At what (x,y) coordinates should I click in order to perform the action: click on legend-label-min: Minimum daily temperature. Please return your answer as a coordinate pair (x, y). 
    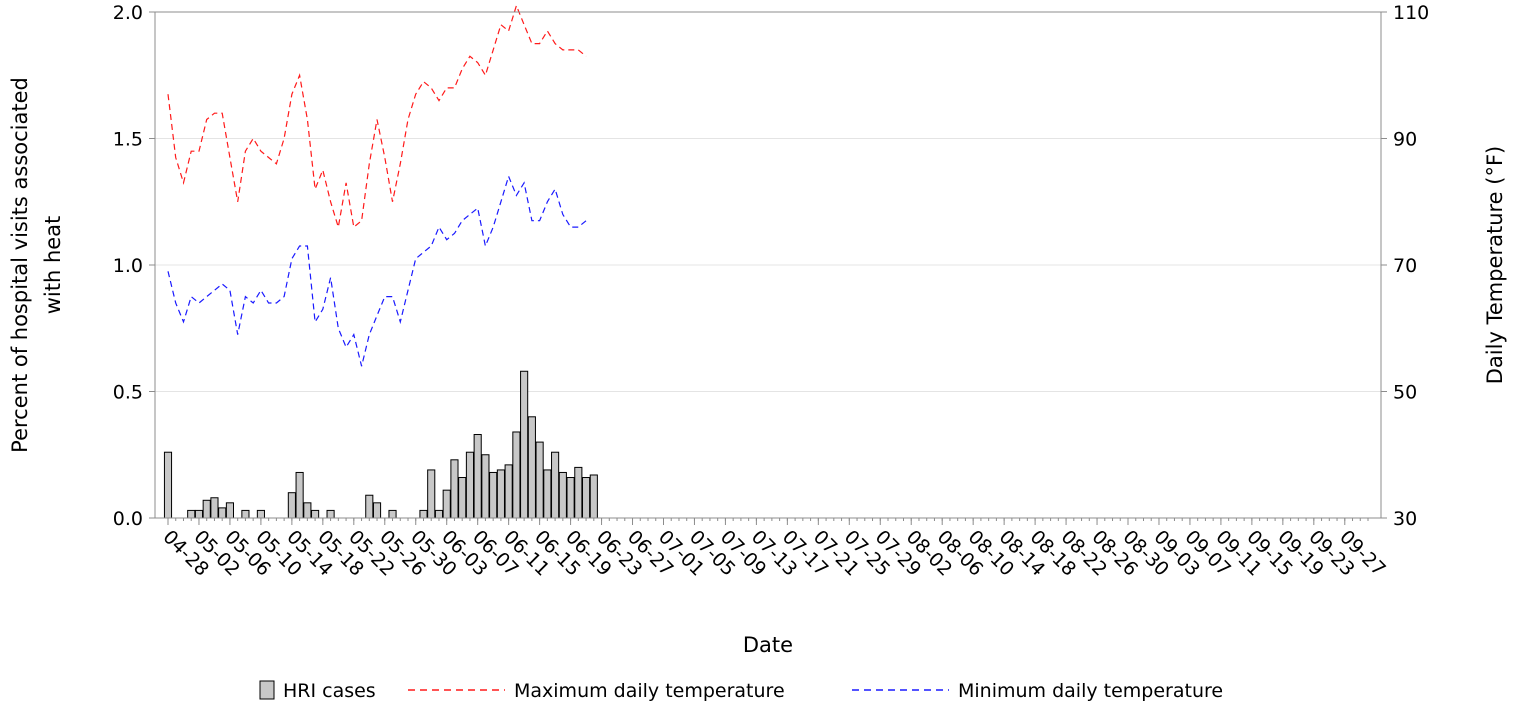
    Looking at the image, I should click on (1090, 691).